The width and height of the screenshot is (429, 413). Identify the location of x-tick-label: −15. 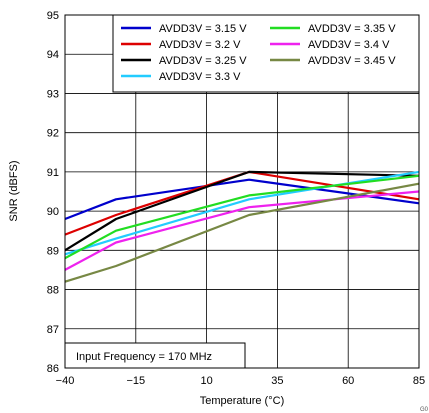
(135, 381).